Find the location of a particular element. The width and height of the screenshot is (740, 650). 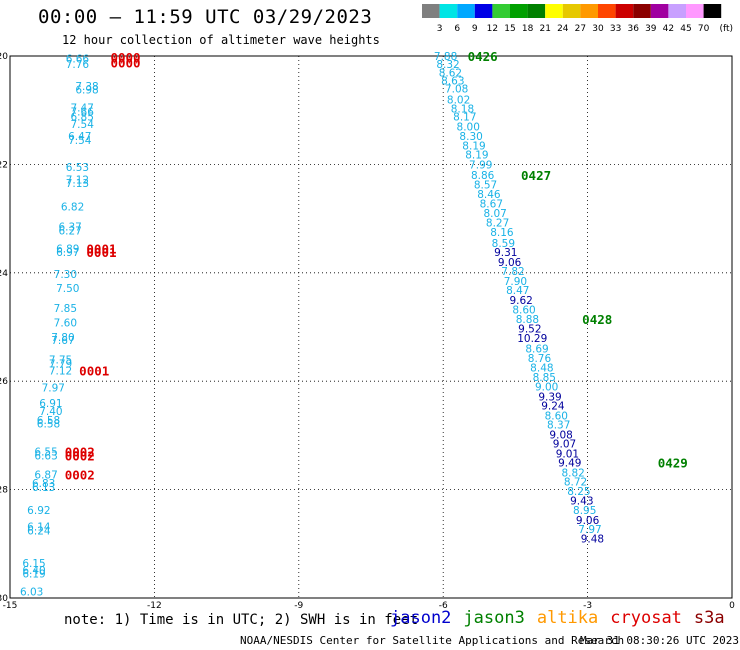

wave-height-label: 9.52 is located at coordinates (529, 330).